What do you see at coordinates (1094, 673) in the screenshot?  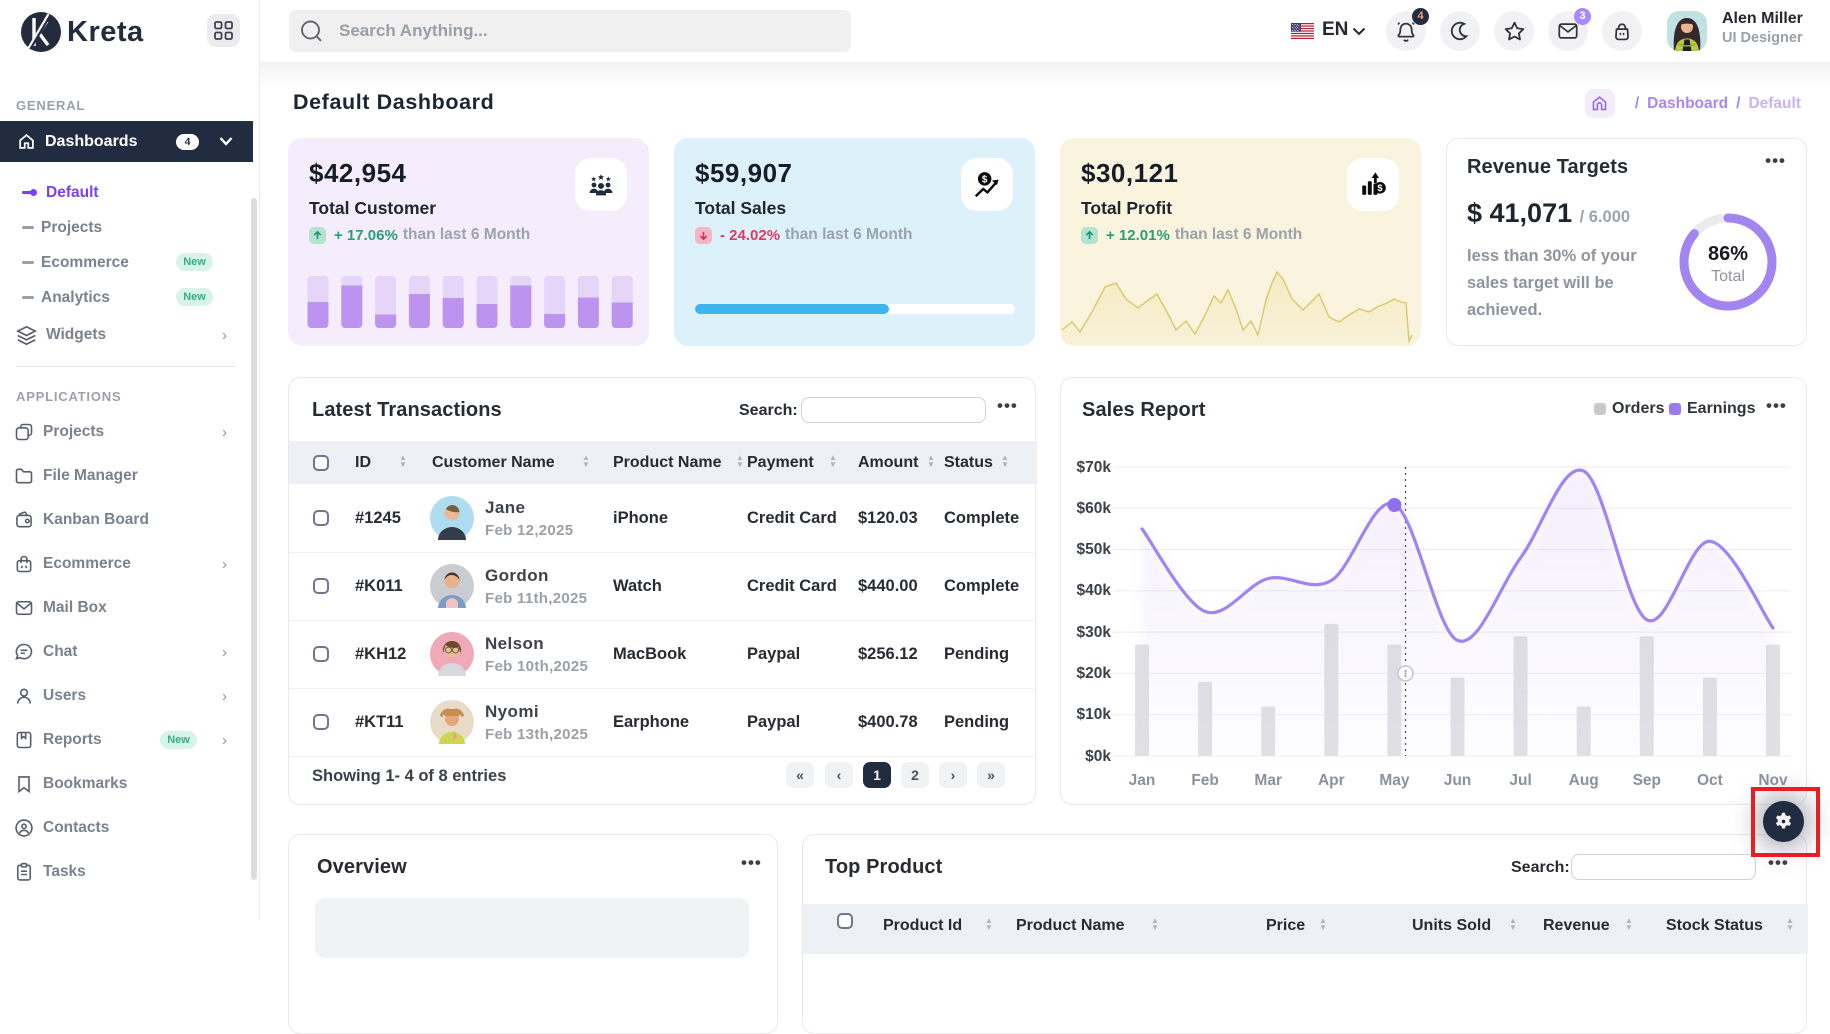 I see `svg-text: $20k` at bounding box center [1094, 673].